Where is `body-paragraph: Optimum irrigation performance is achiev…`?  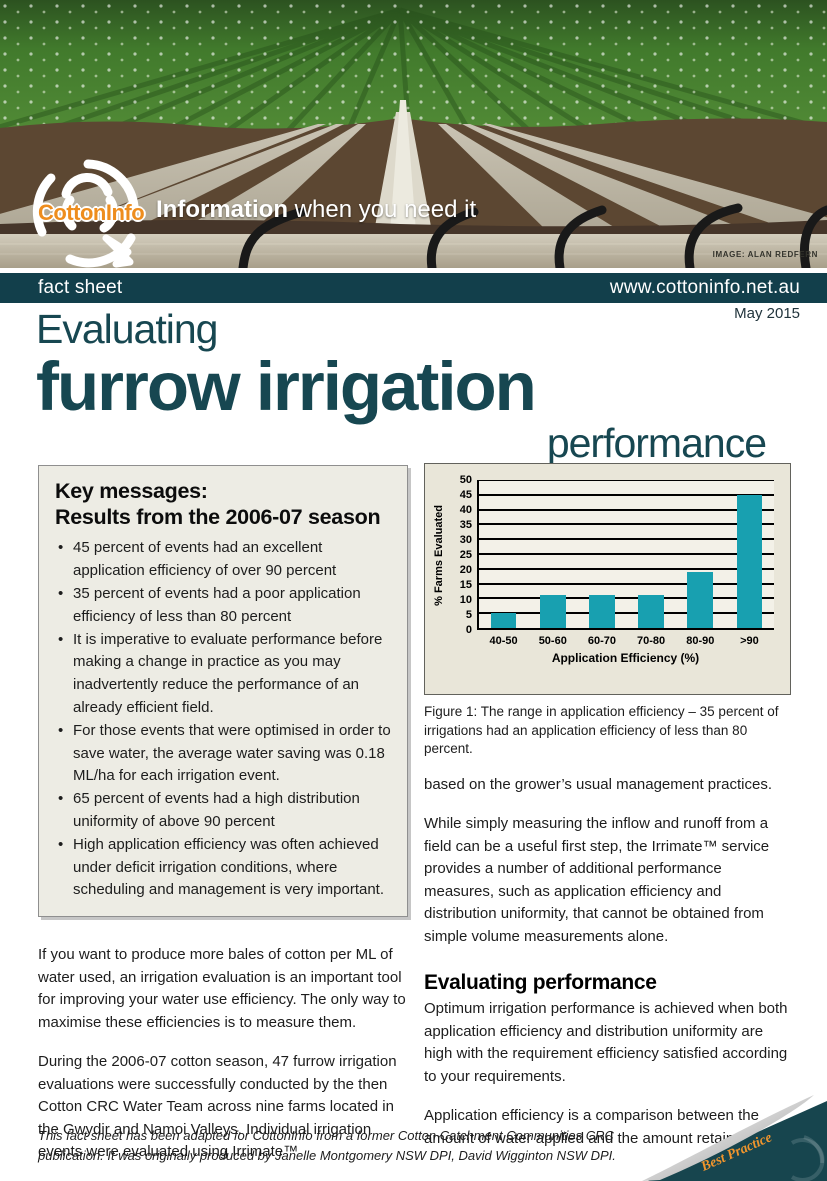 body-paragraph: Optimum irrigation performance is achiev… is located at coordinates (606, 1042).